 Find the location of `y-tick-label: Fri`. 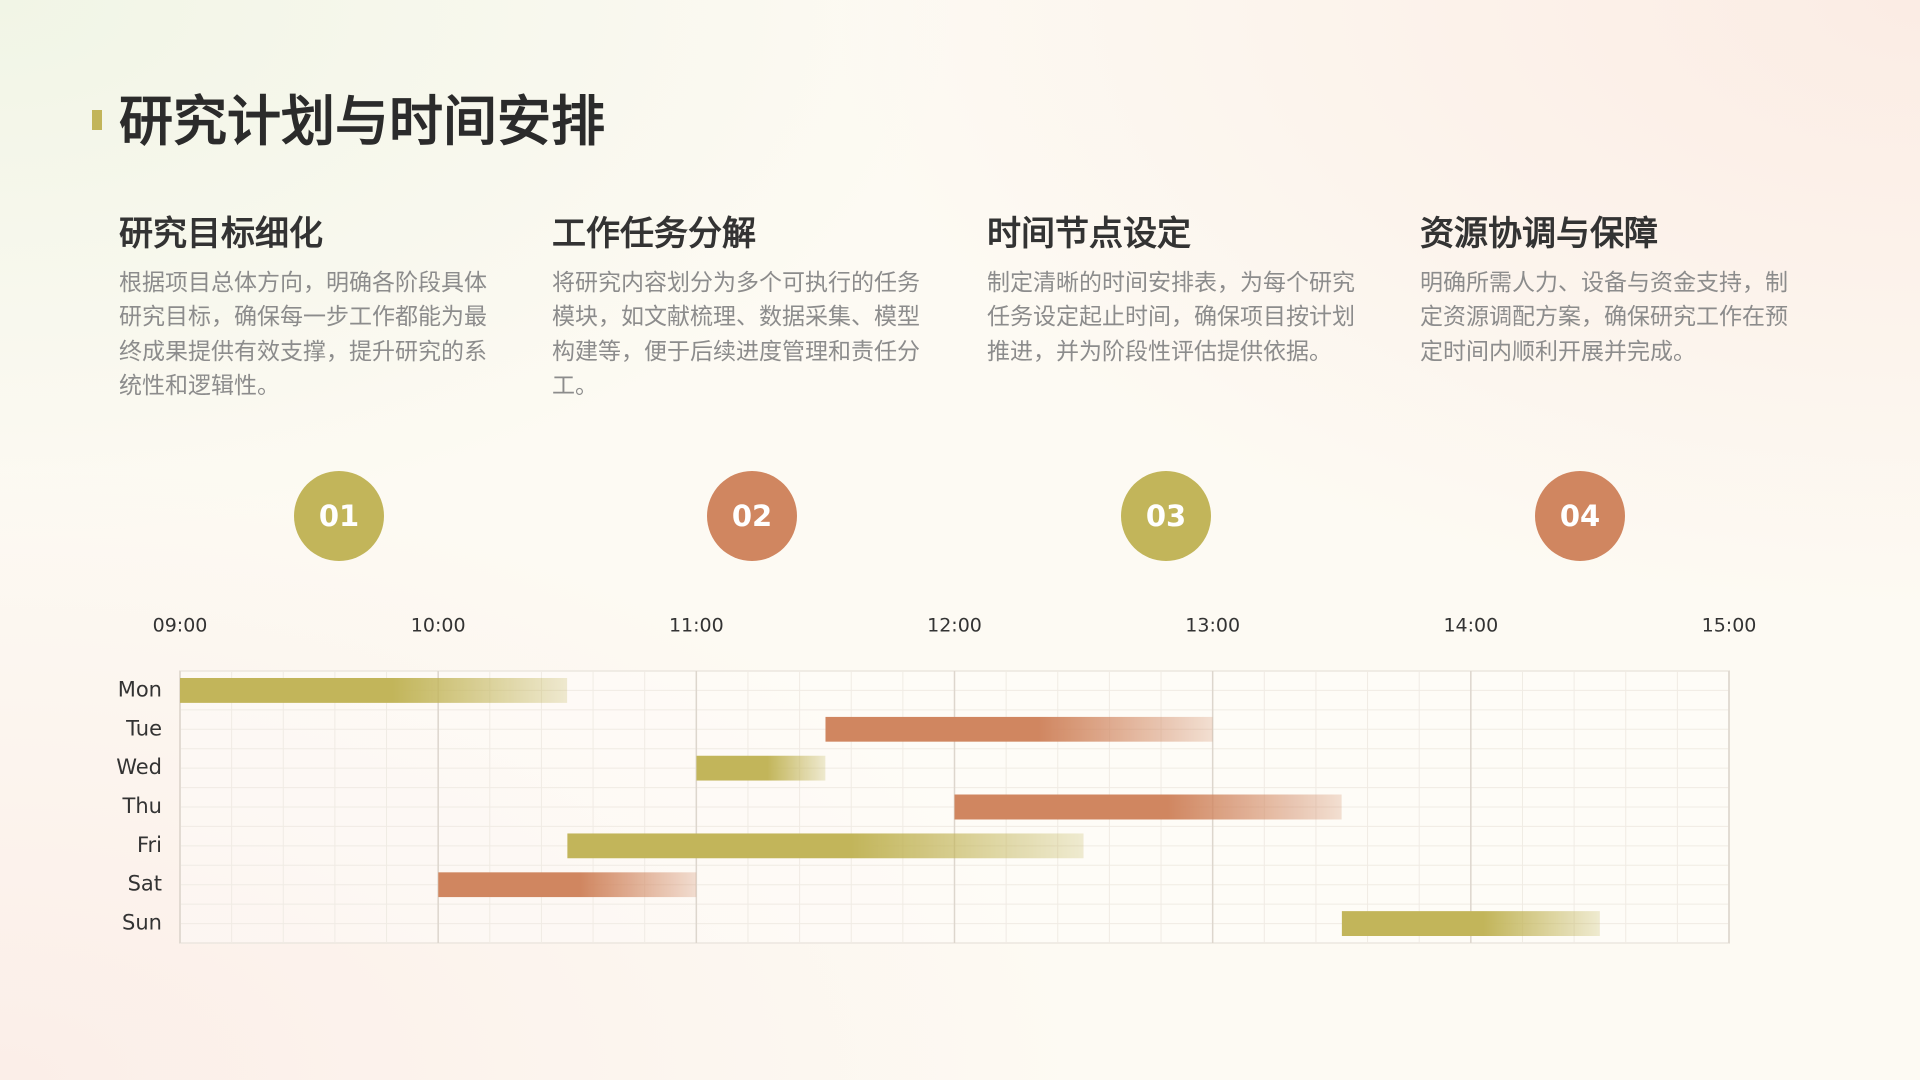

y-tick-label: Fri is located at coordinates (149, 845).